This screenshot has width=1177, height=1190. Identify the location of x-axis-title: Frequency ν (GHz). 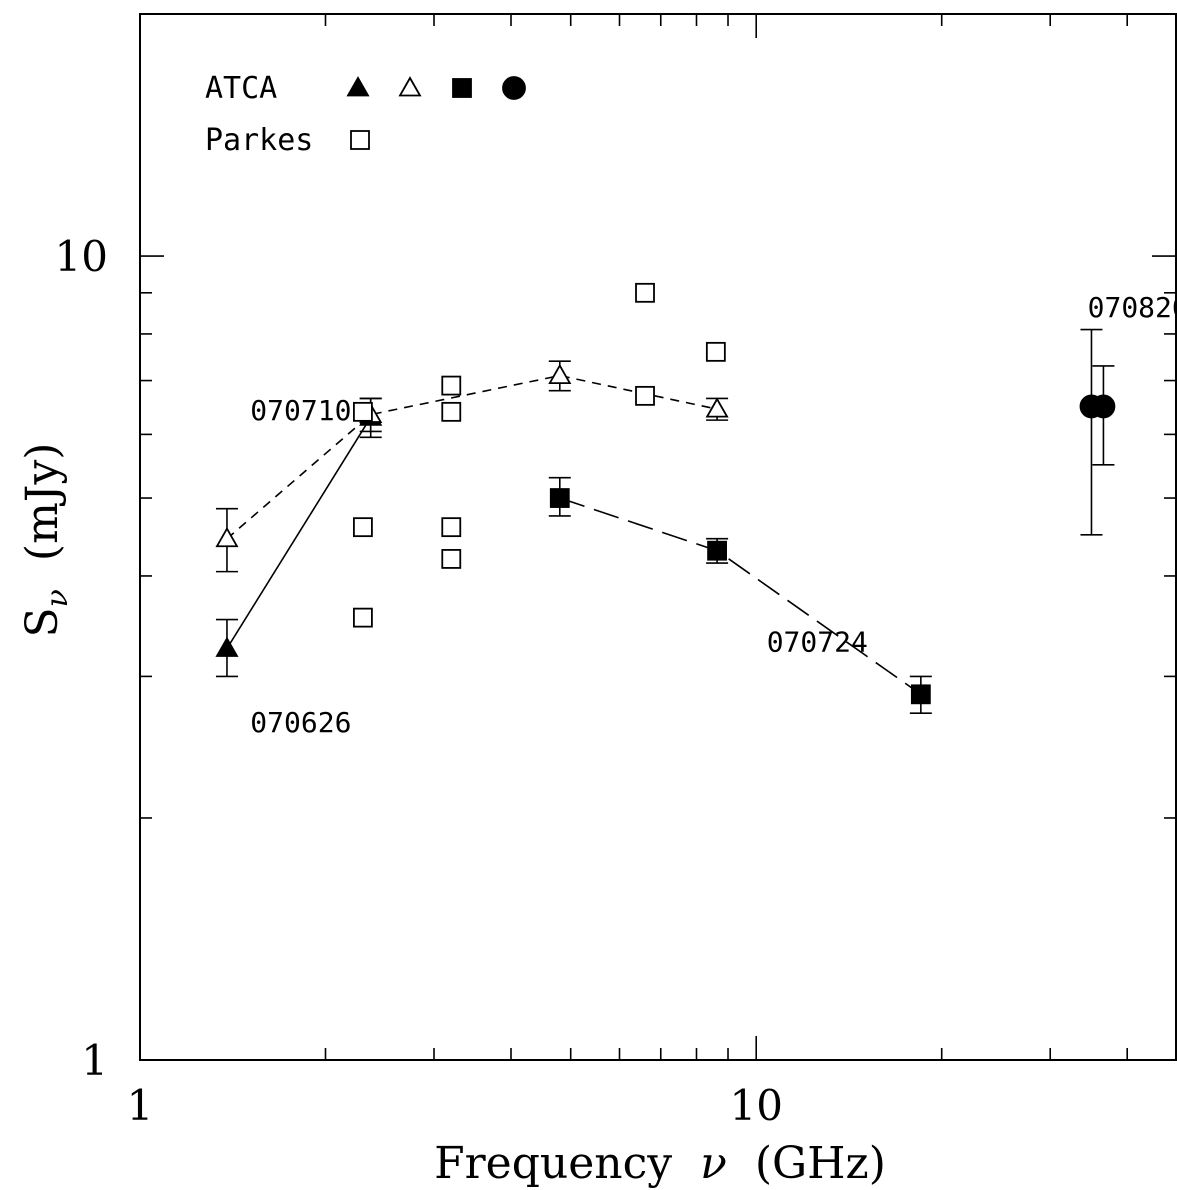
(660, 1163).